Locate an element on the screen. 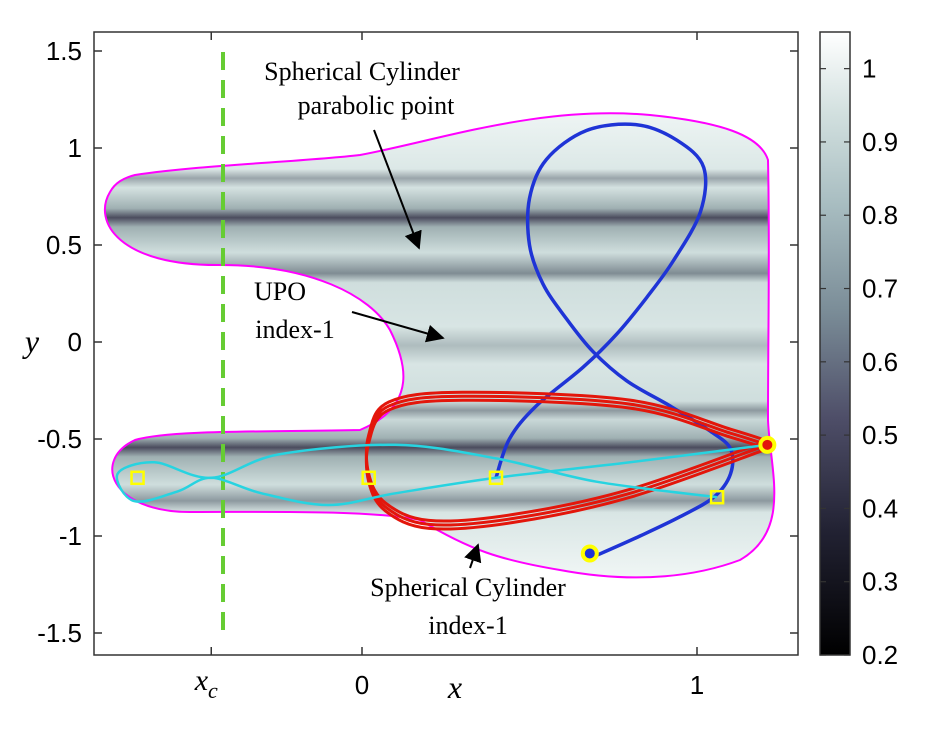 This screenshot has width=938, height=736. y-tick-label: 1 is located at coordinates (75, 148).